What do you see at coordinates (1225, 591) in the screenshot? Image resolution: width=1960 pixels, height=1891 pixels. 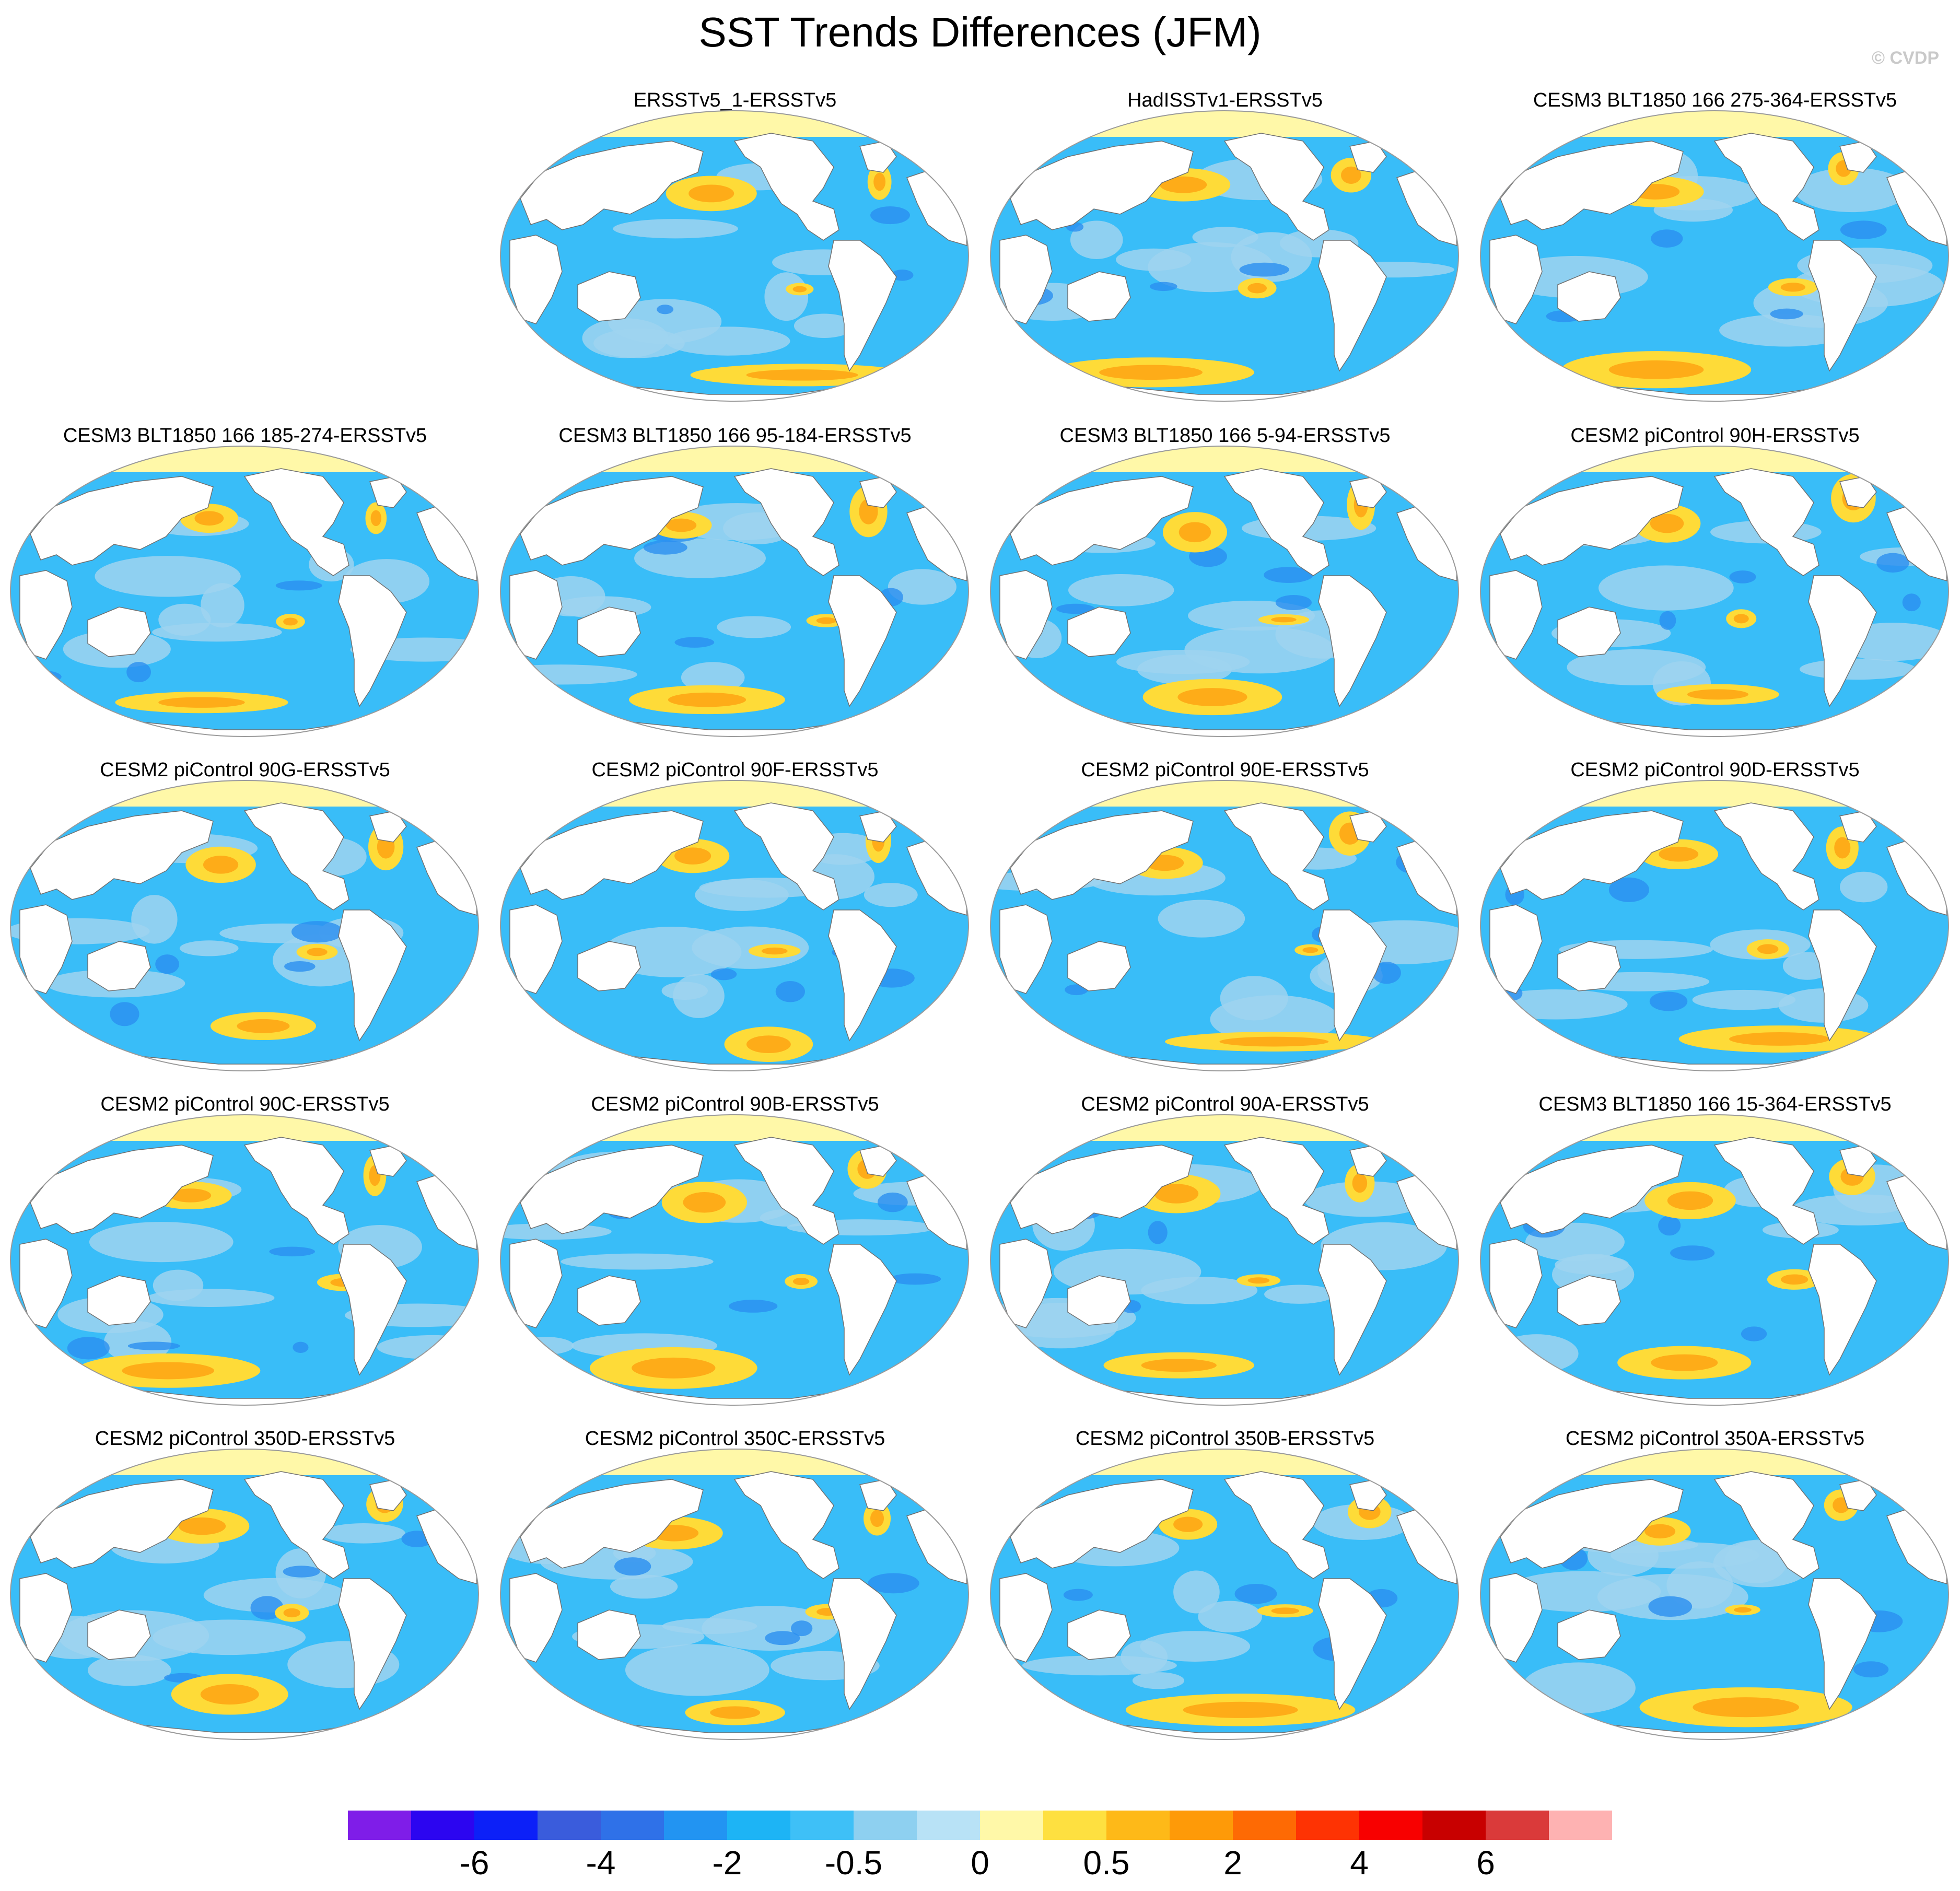 I see `map-panel: CESM3 BLT1850 166 5-94-ERSSTv5` at bounding box center [1225, 591].